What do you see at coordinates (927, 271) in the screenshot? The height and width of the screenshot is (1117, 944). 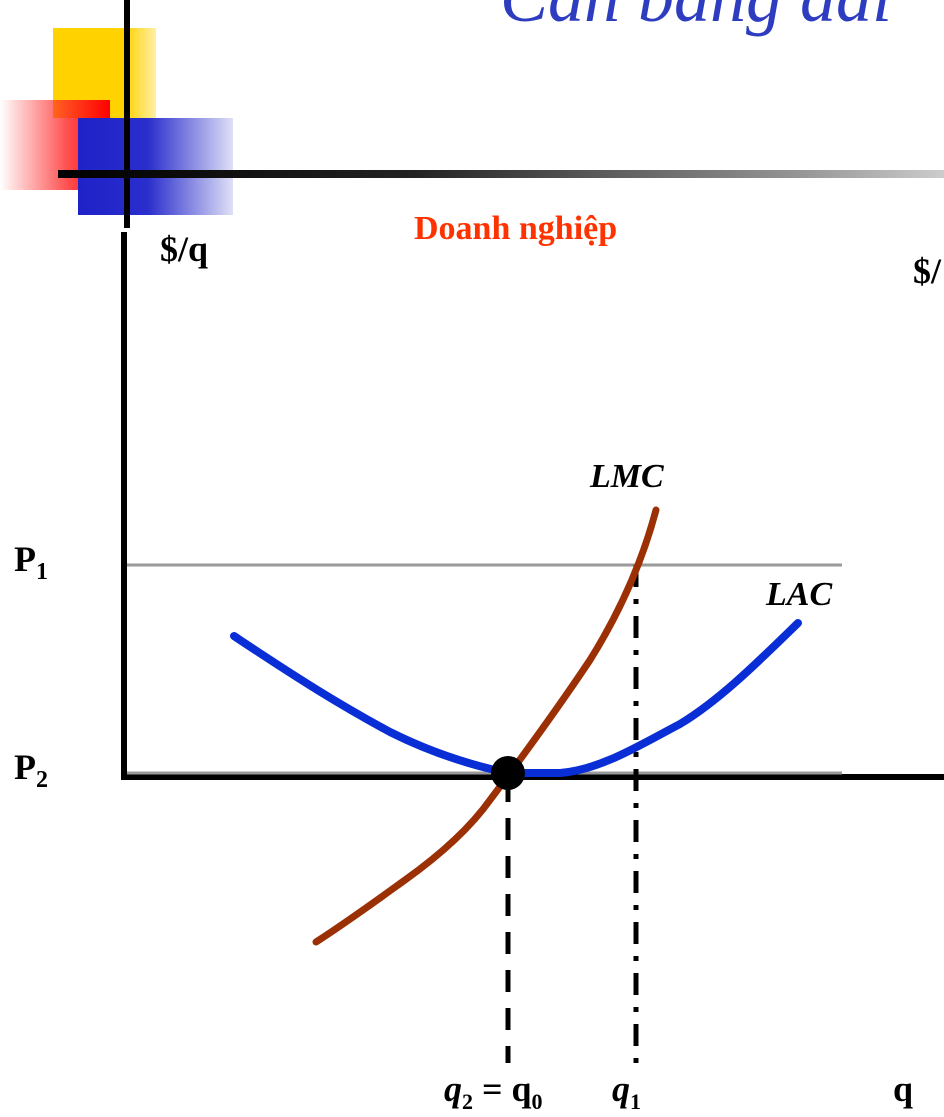 I see `second-panel-y-axis-label: $/` at bounding box center [927, 271].